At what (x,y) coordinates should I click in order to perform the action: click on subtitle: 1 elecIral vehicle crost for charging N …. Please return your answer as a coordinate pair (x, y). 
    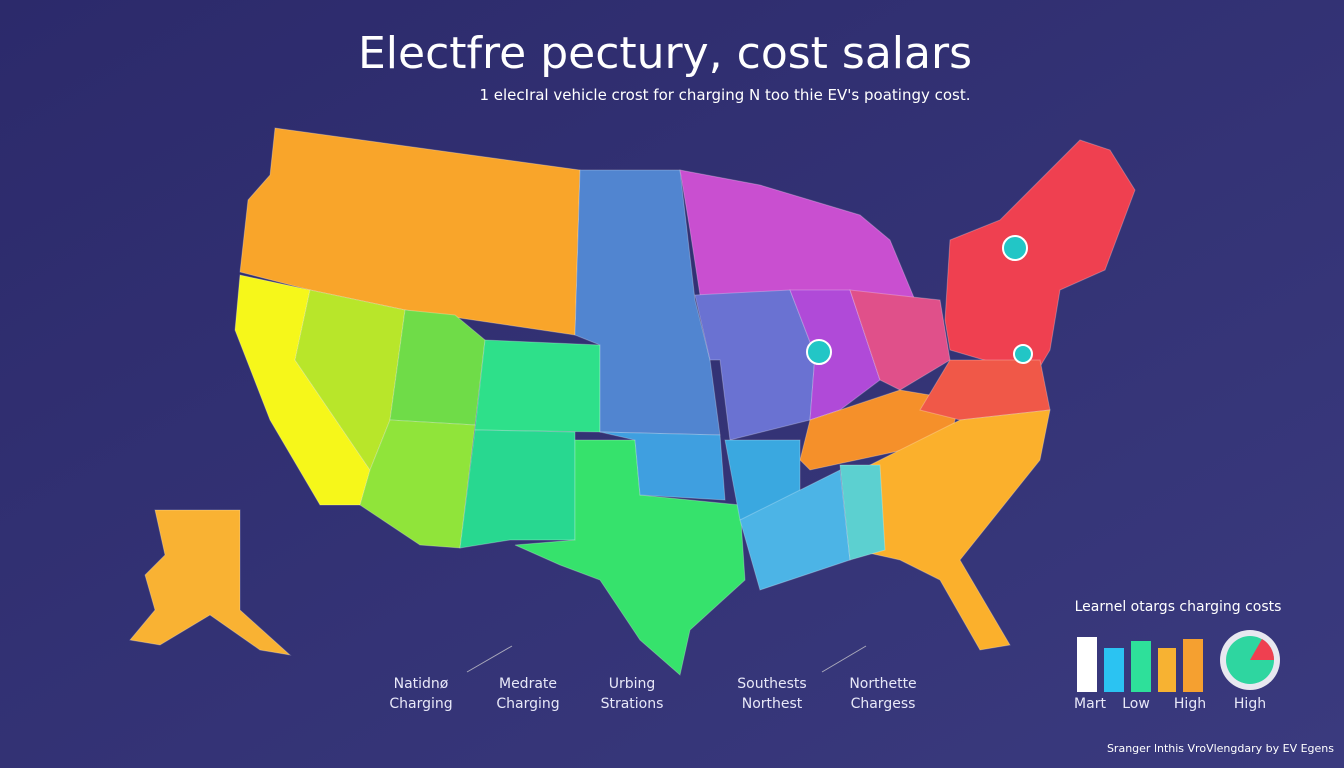
    Looking at the image, I should click on (724, 95).